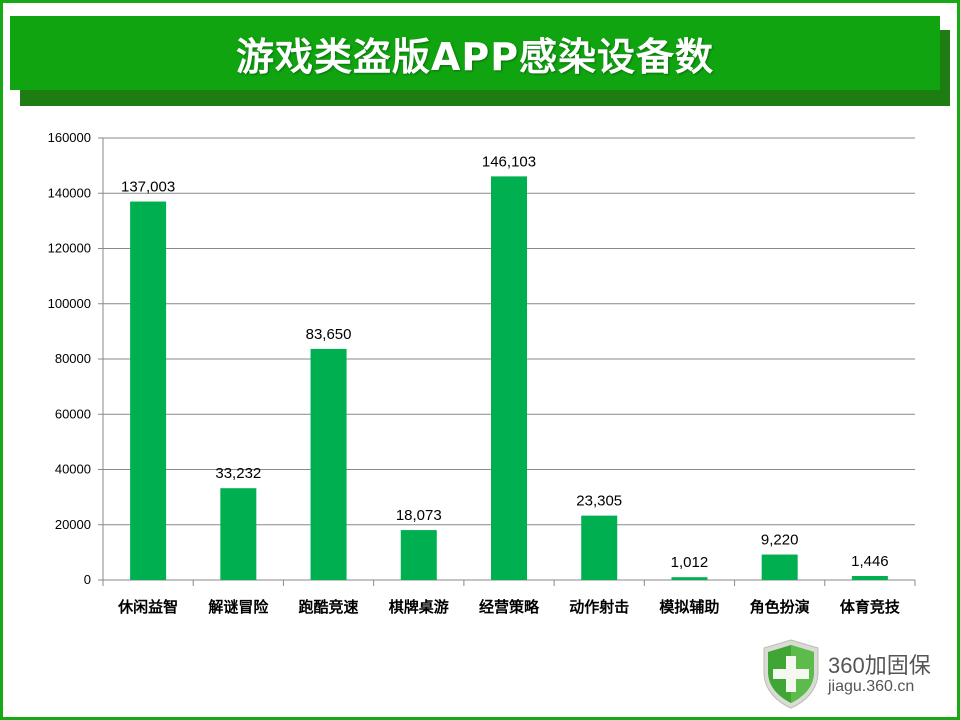  I want to click on data-label: 23,305, so click(599, 501).